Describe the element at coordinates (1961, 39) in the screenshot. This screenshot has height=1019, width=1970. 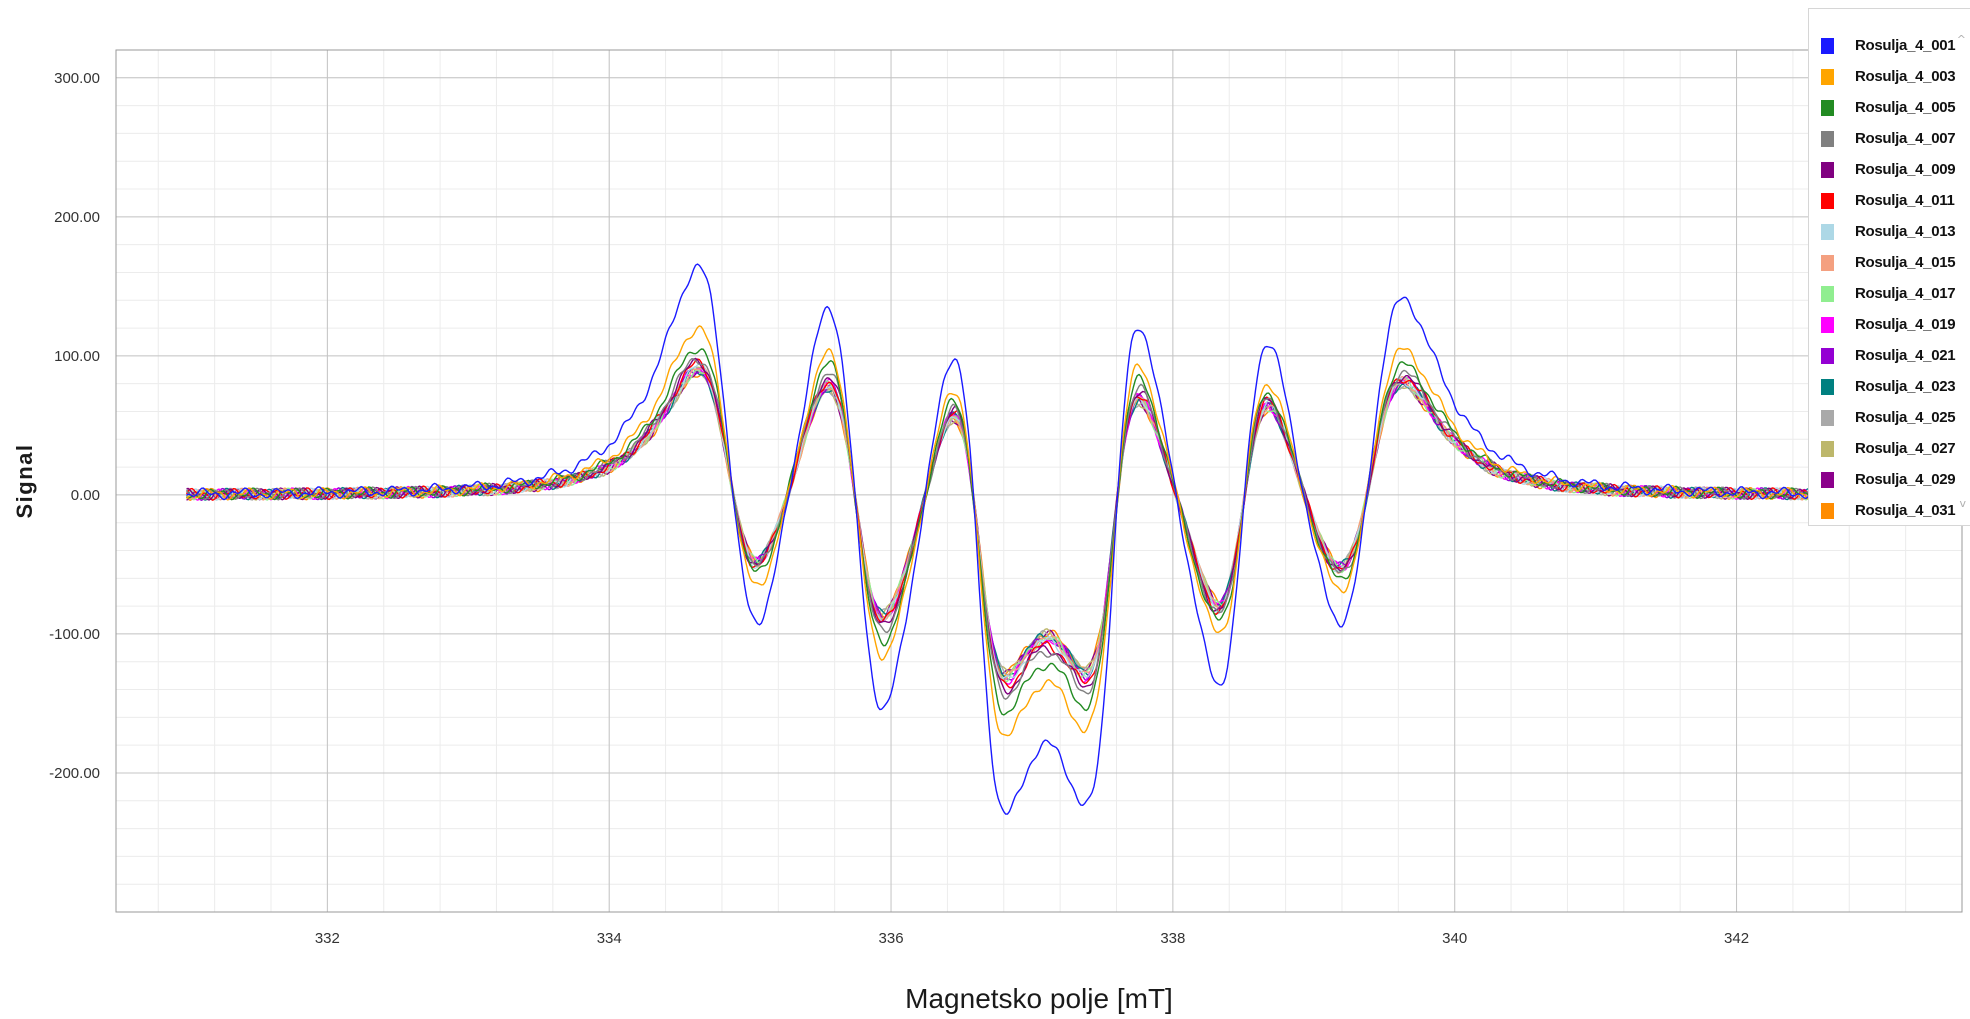
I see `legend-scroll-up-icon: ^` at that location.